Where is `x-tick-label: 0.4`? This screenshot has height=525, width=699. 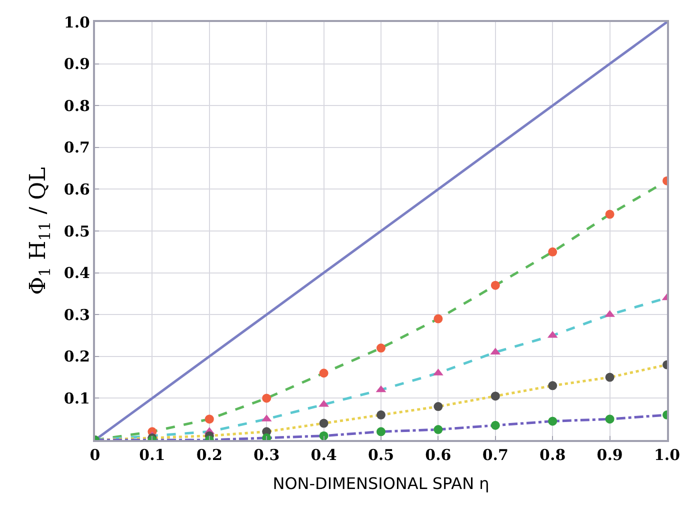 x-tick-label: 0.4 is located at coordinates (323, 455).